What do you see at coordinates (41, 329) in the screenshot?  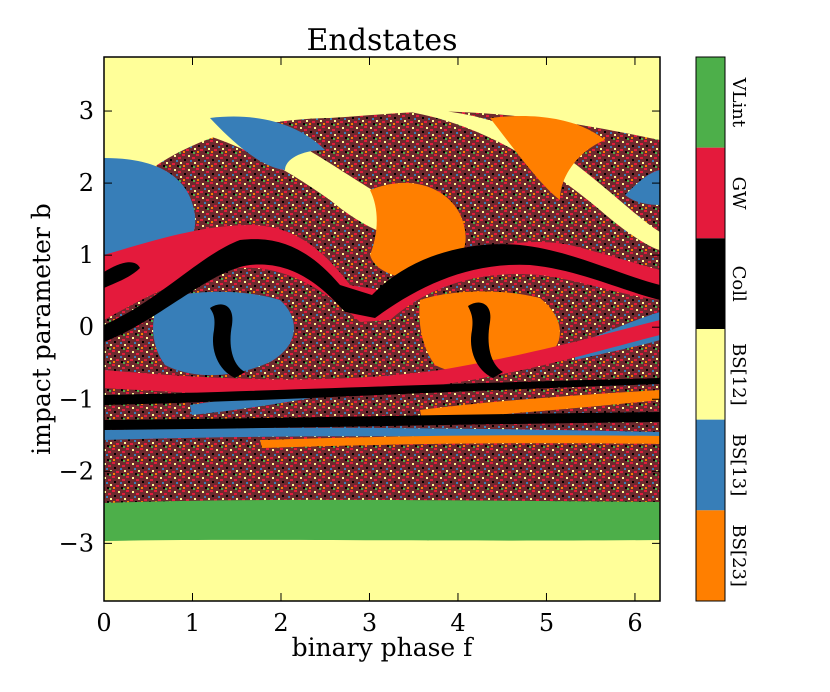 I see `y-axis-label: impact parameter b` at bounding box center [41, 329].